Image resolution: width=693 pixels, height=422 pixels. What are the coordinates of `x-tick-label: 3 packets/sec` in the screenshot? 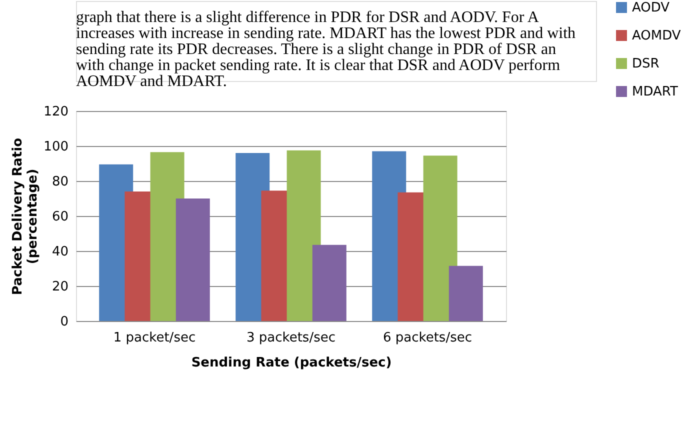 It's located at (291, 338).